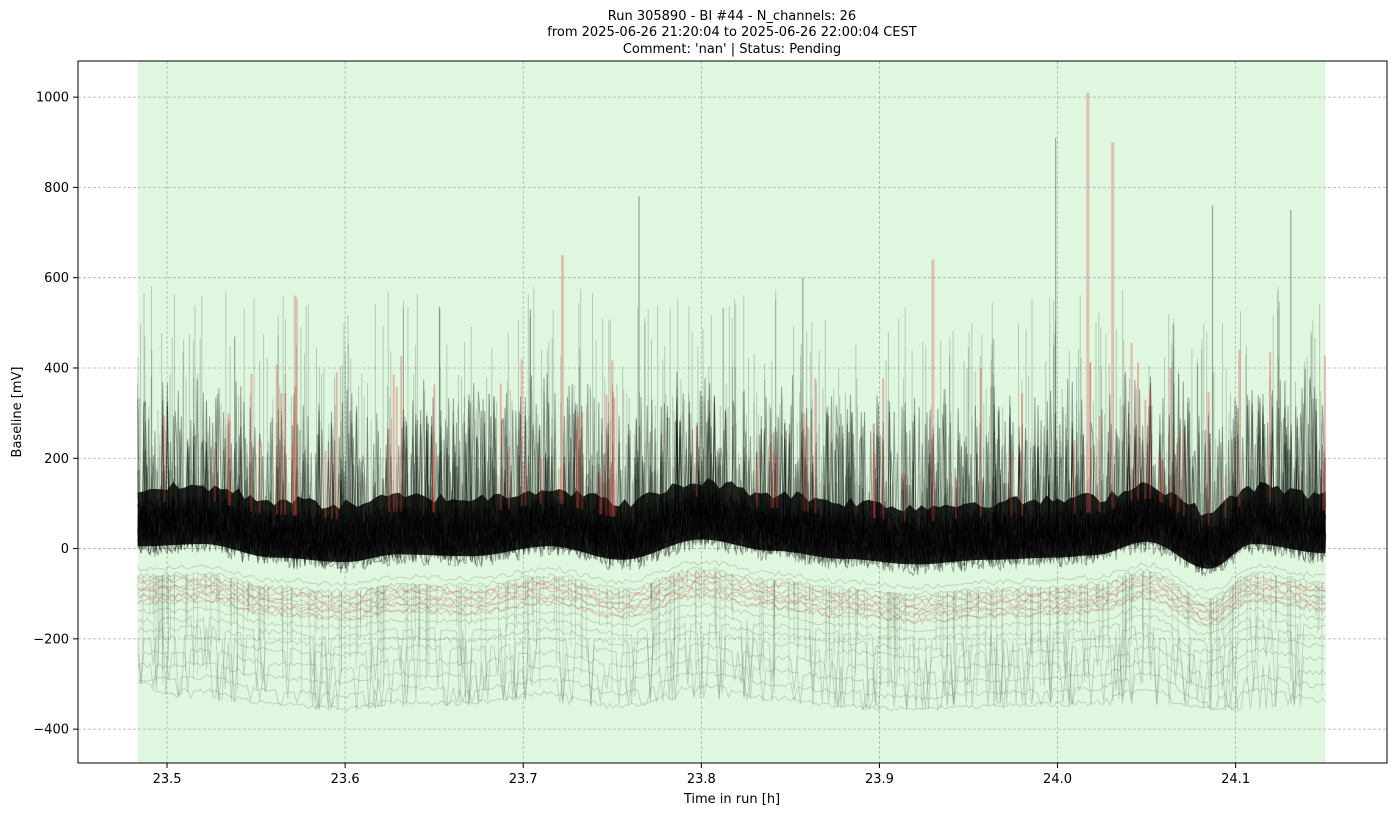  I want to click on y-tick-label: 0, so click(65, 549).